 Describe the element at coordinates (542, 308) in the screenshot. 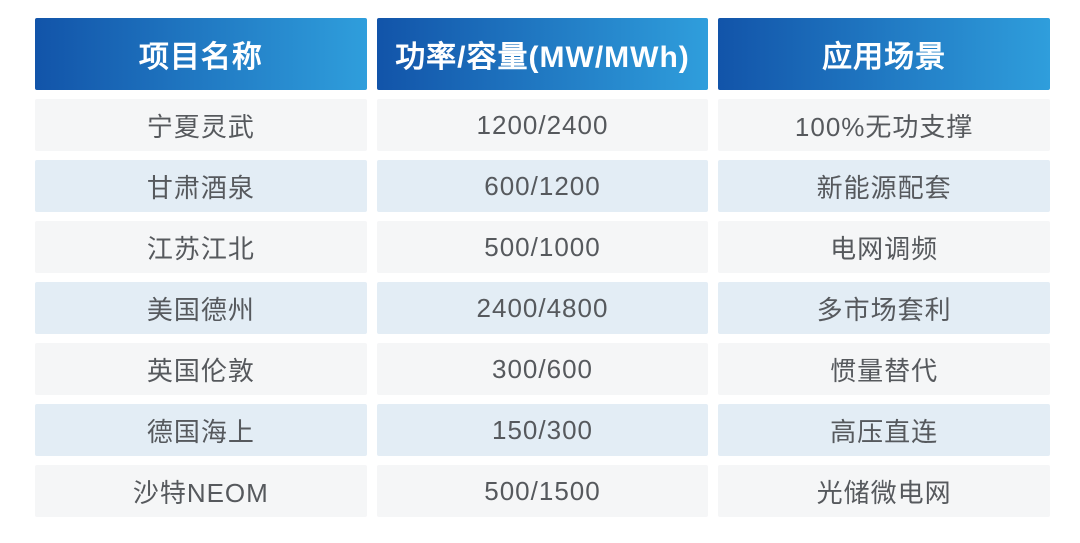

I see `power-capacity-cell: 2400/4800` at that location.